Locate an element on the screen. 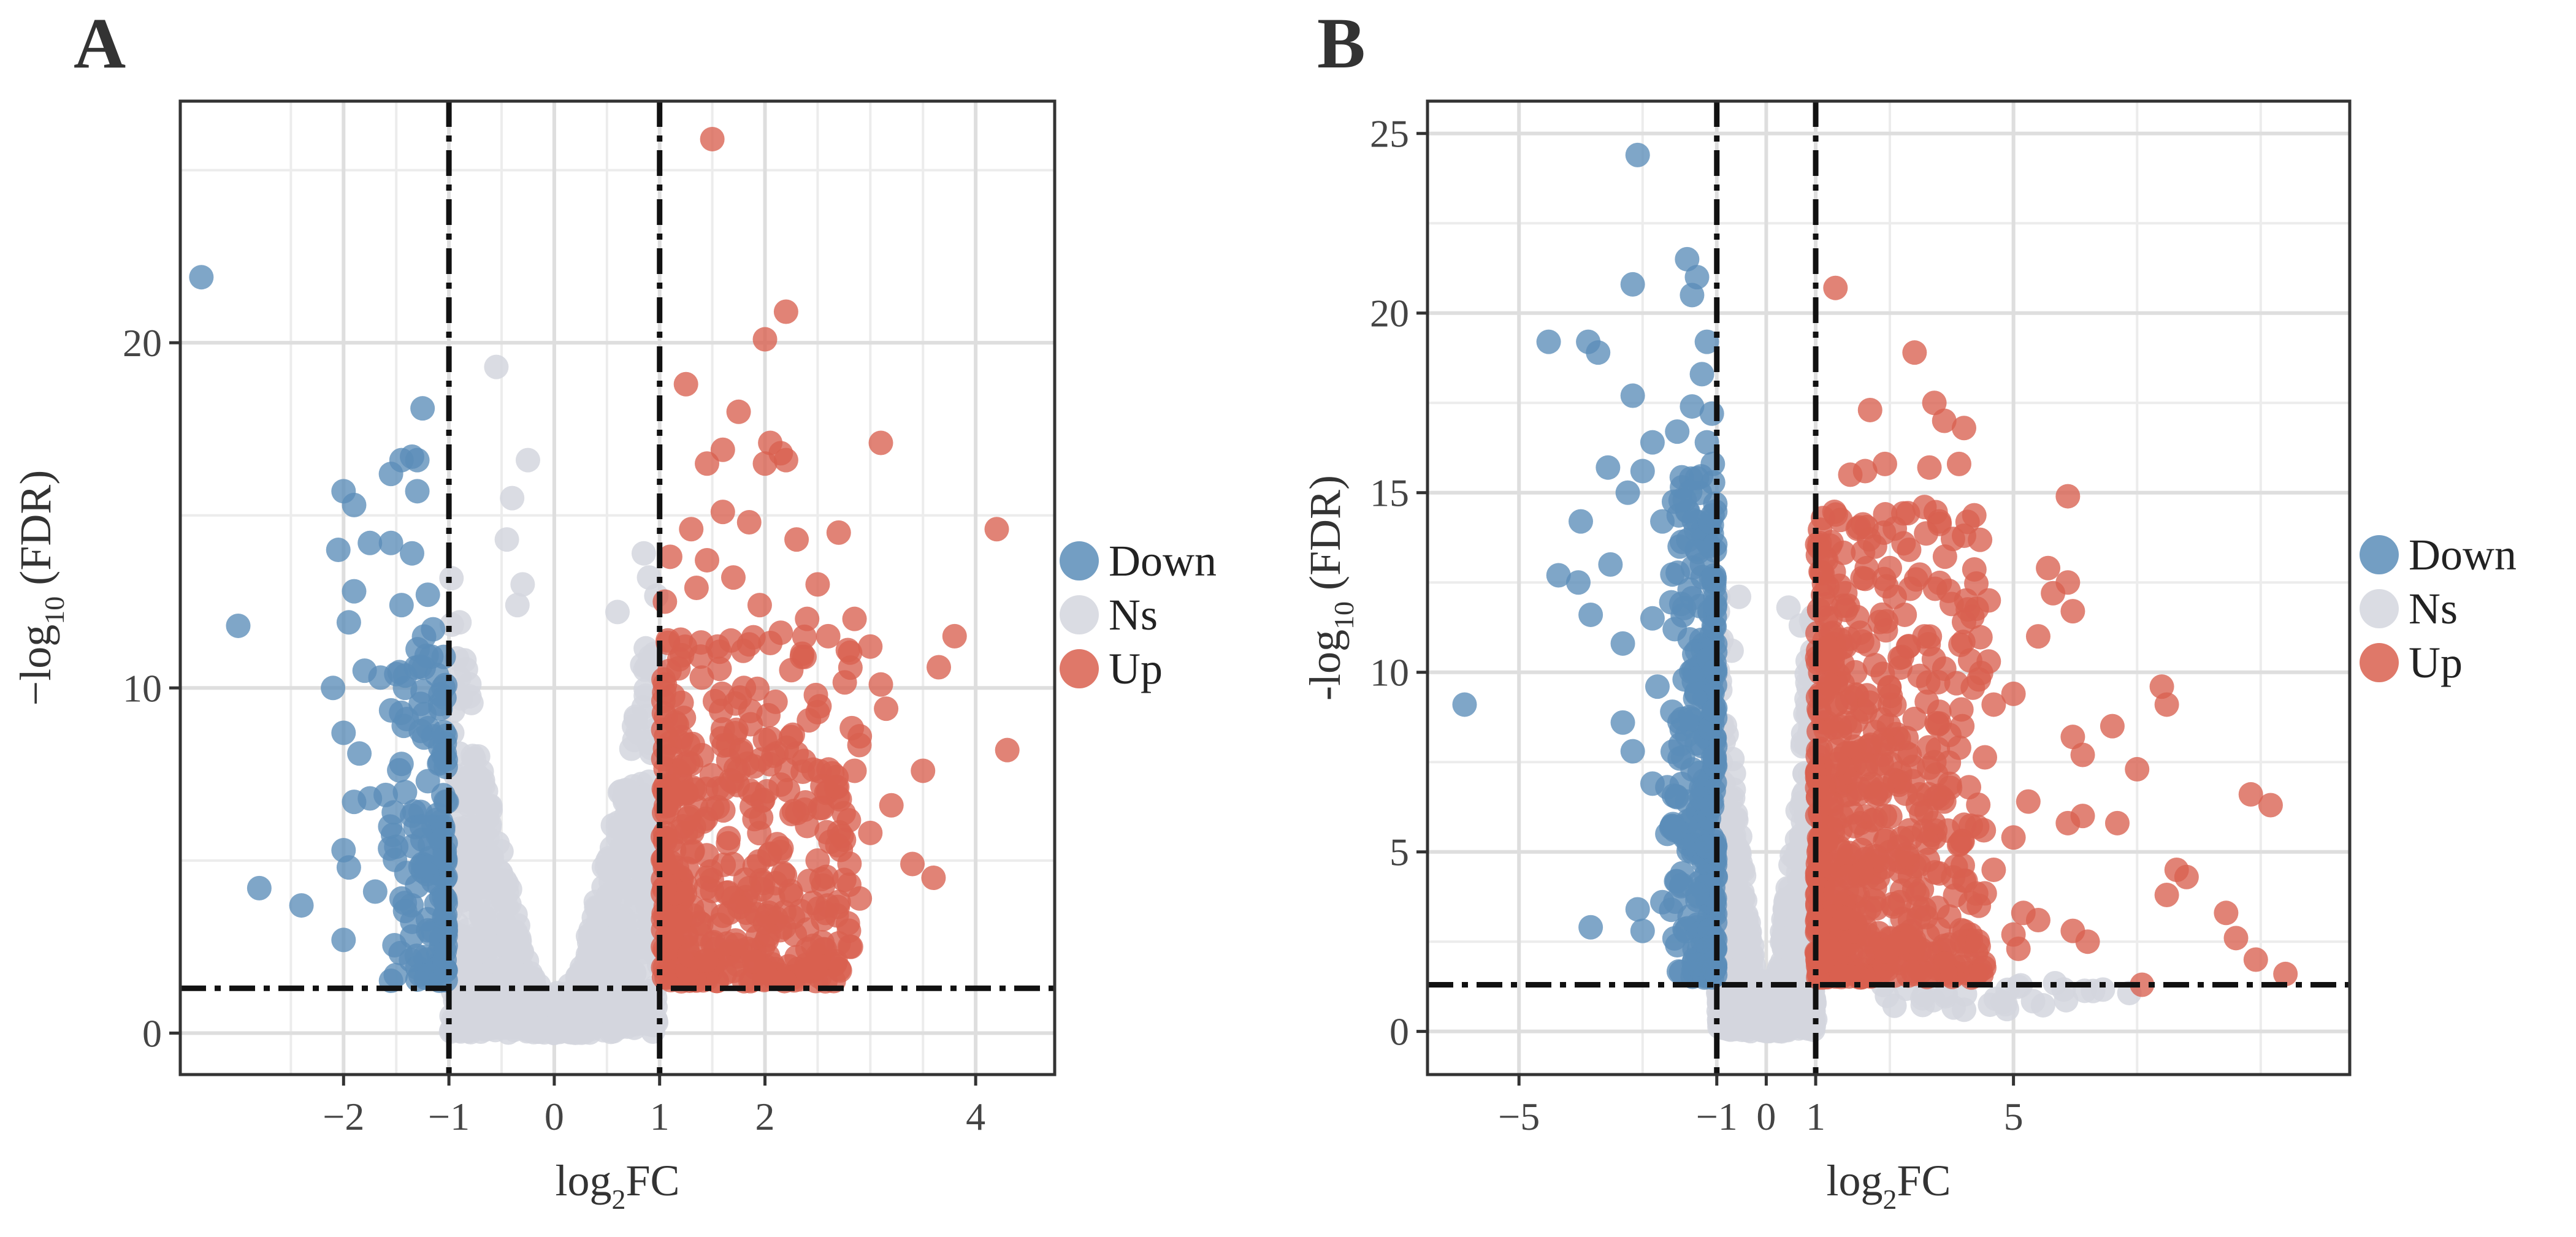  y-axis-label: -log10 (FDR) is located at coordinates (1330, 588).